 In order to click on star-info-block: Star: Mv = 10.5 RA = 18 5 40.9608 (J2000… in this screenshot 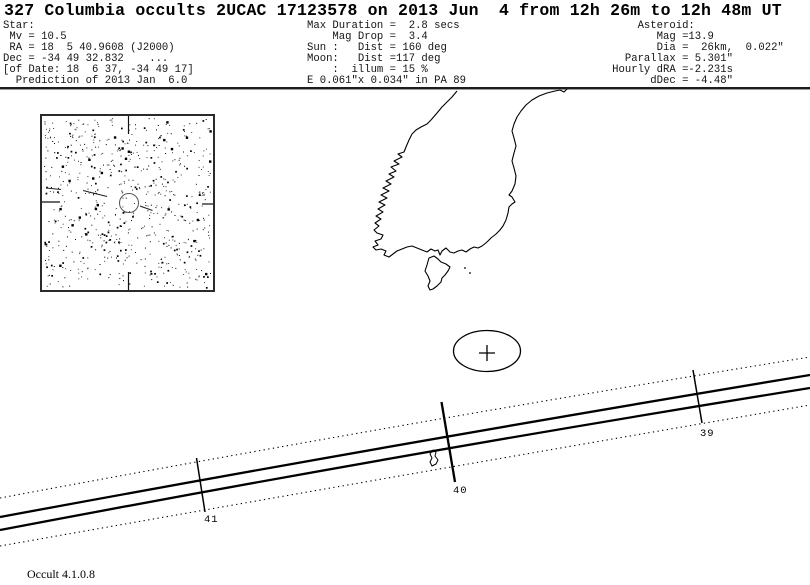, I will do `click(98, 53)`.